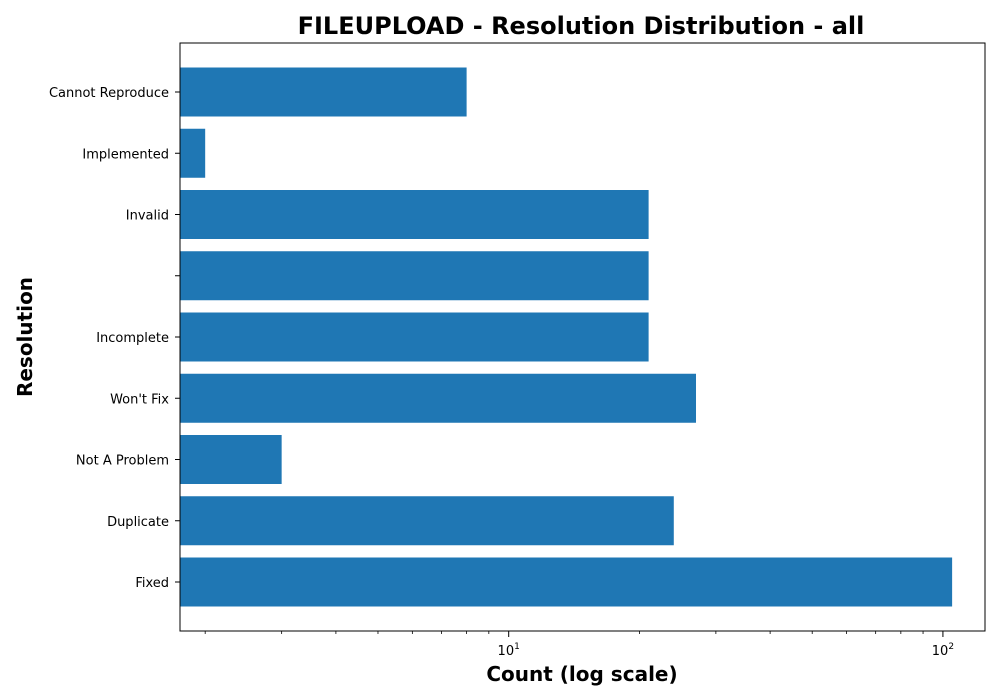  Describe the element at coordinates (152, 583) in the screenshot. I see `y-tick-label-0: Fixed` at that location.